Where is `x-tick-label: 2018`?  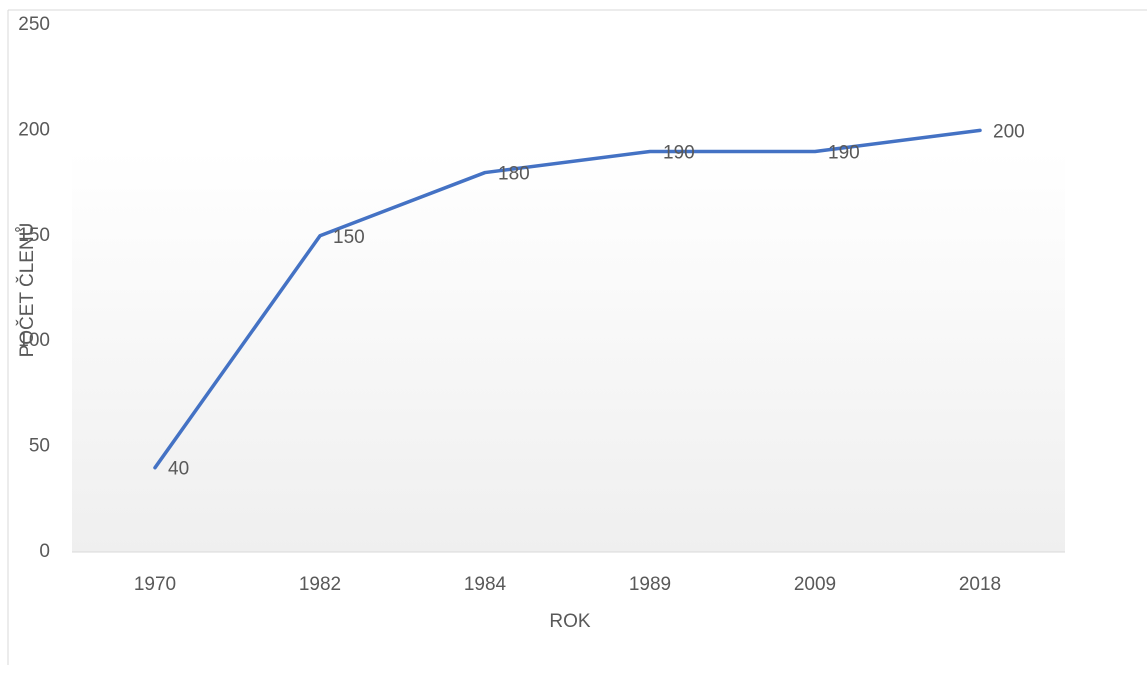
x-tick-label: 2018 is located at coordinates (980, 584).